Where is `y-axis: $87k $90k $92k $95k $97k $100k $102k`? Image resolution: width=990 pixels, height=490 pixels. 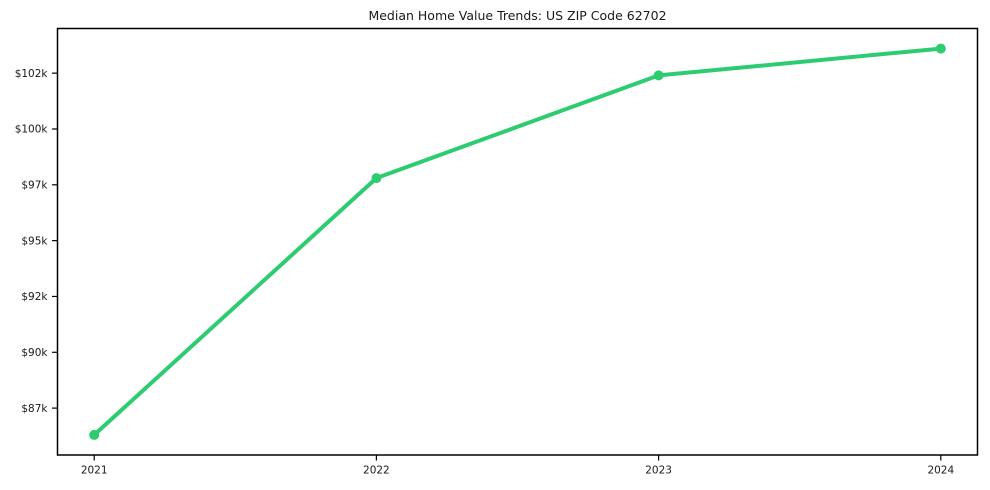 y-axis: $87k $90k $92k $95k $97k $100k $102k is located at coordinates (36, 241).